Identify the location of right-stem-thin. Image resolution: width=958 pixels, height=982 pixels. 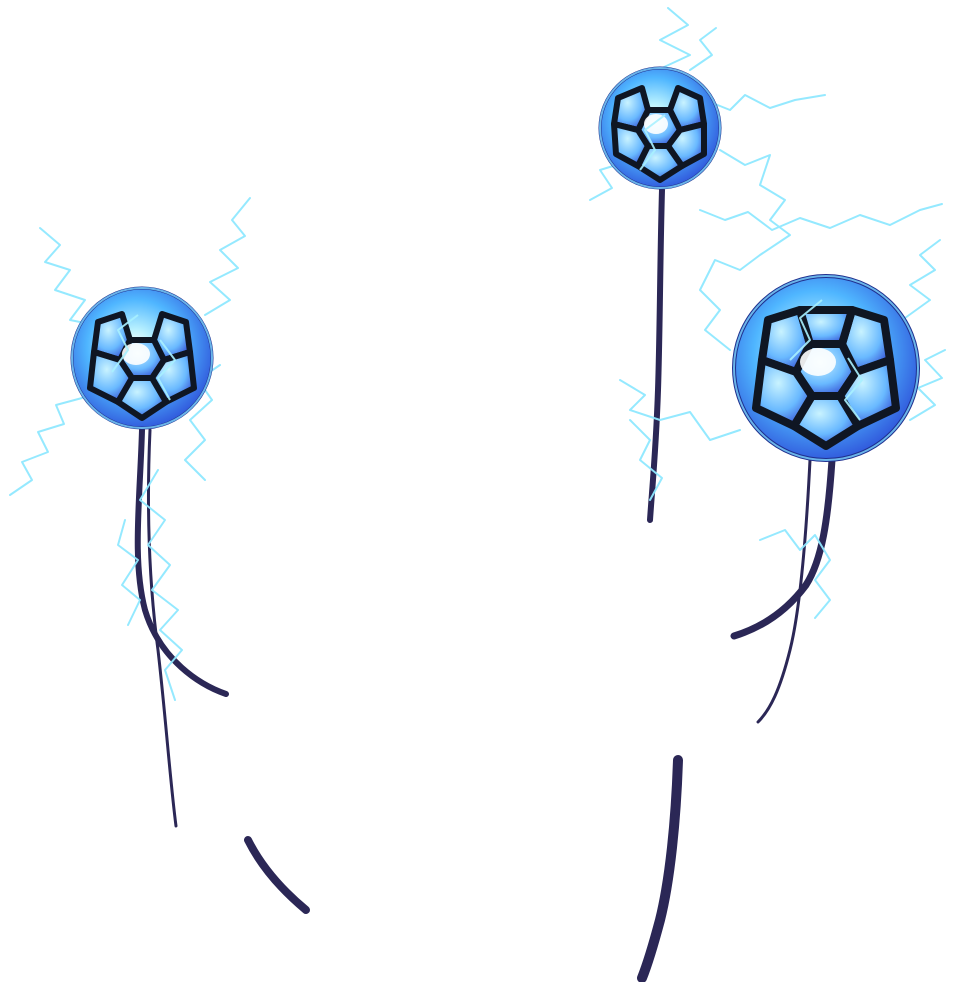
(784, 591).